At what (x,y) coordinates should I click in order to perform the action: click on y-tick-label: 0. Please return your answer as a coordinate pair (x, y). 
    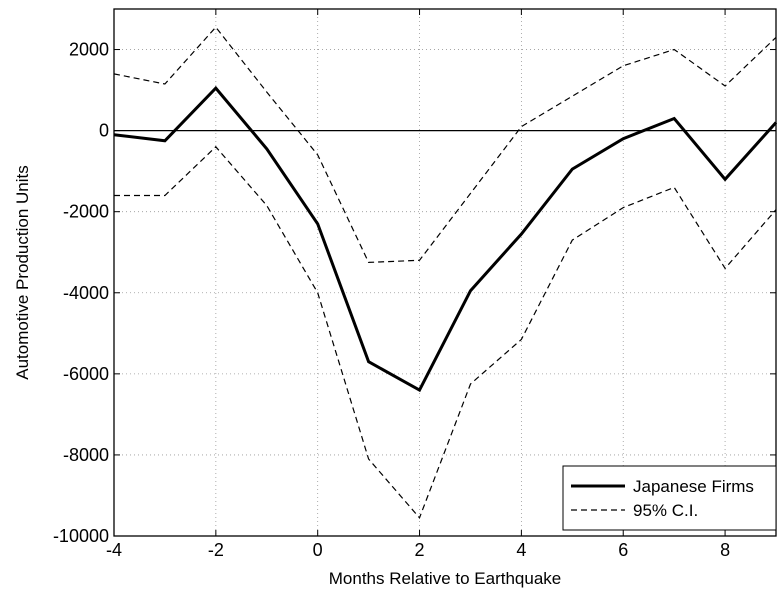
    Looking at the image, I should click on (104, 131).